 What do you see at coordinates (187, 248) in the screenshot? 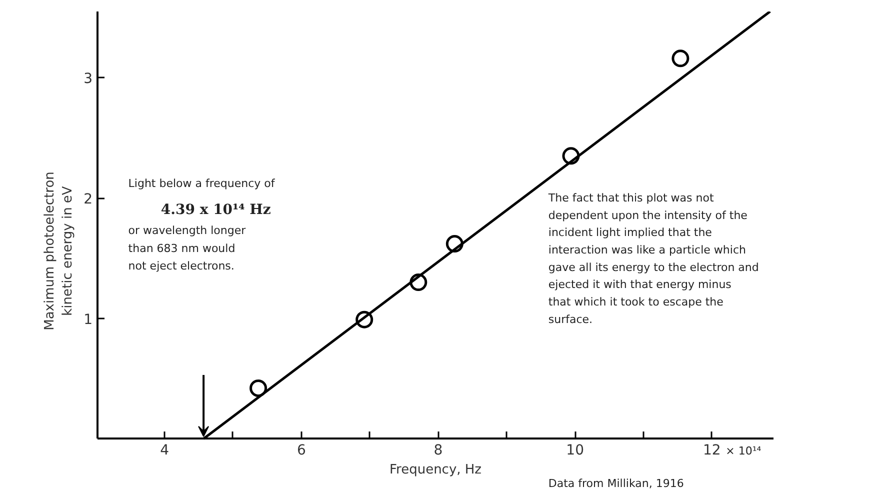
I see `annotation: or wavelength longer than 683 nm would not eject electrons.` at bounding box center [187, 248].